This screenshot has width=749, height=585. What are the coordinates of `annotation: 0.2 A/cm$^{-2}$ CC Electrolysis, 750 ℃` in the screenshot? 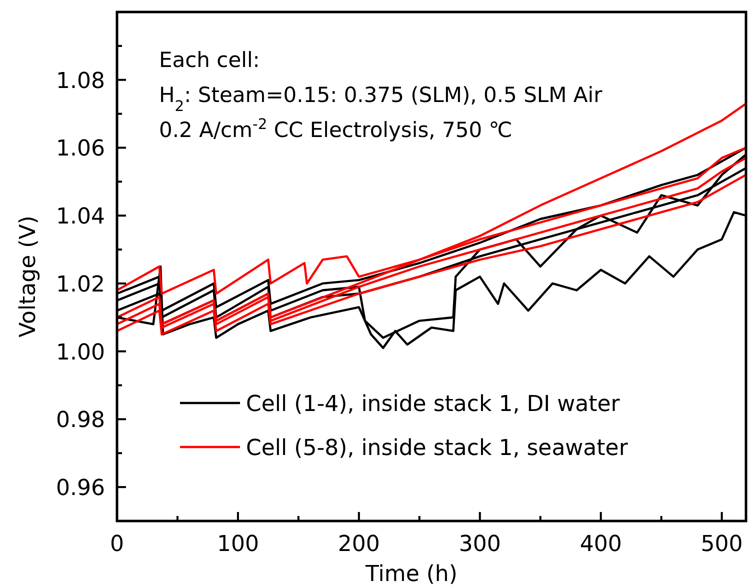 It's located at (335, 129).